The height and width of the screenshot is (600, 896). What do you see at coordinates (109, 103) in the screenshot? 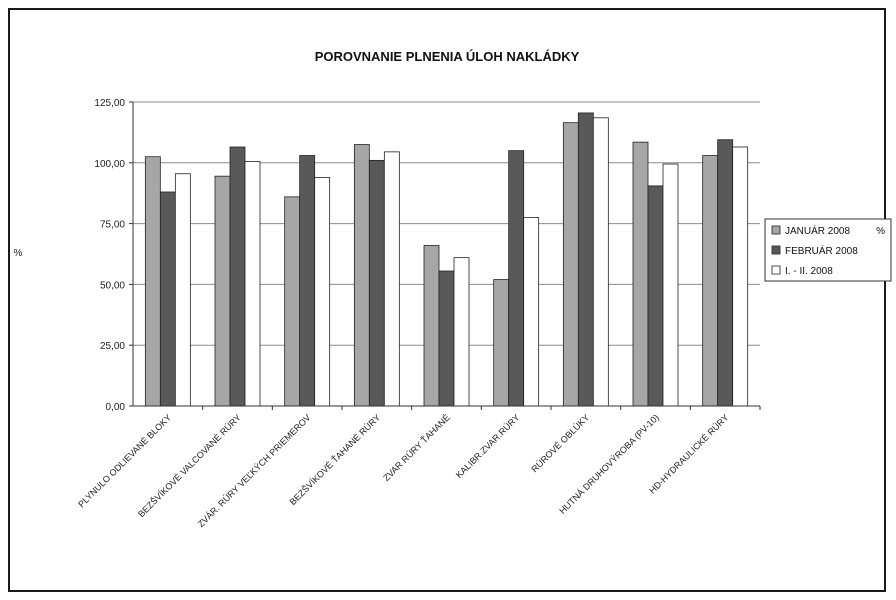
I see `y-tick-label: 125,00` at bounding box center [109, 103].